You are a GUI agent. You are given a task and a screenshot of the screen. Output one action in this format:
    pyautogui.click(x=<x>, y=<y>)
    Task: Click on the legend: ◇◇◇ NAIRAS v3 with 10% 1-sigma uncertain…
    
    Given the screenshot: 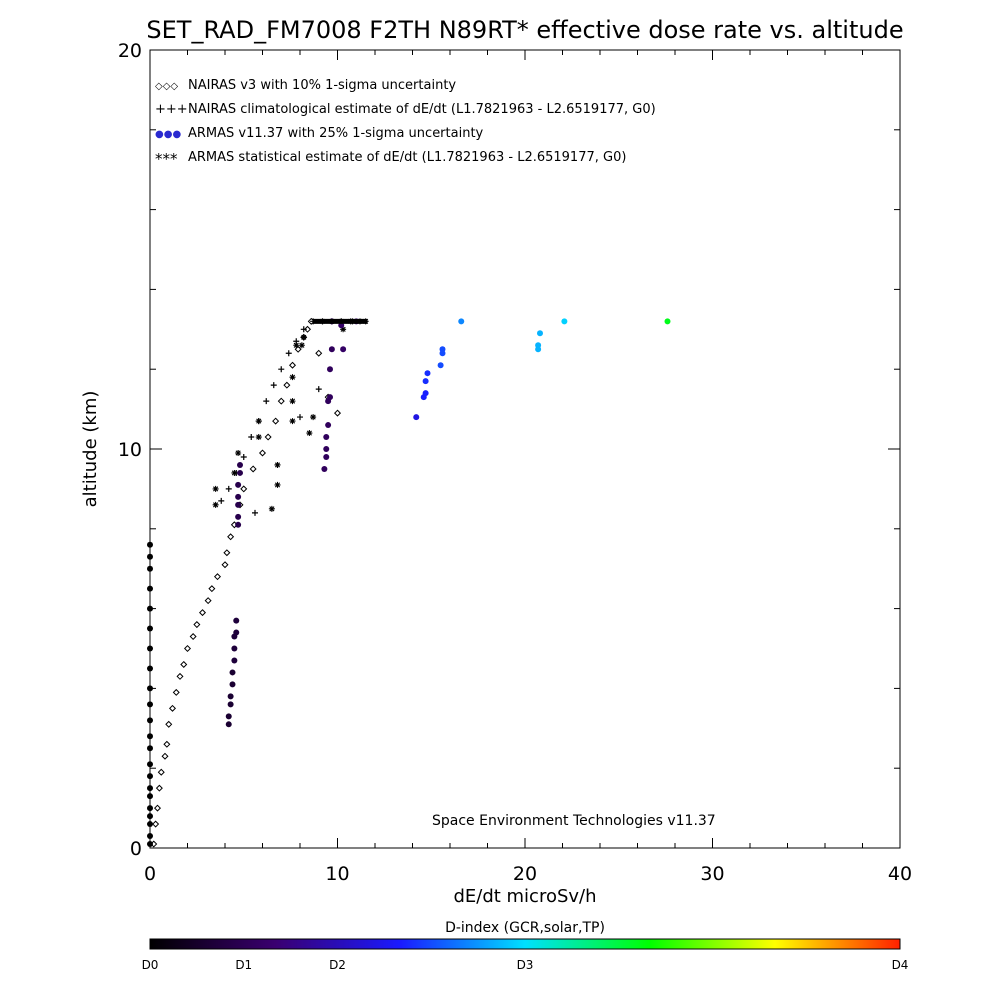 What is the action you would take?
    pyautogui.click(x=405, y=123)
    